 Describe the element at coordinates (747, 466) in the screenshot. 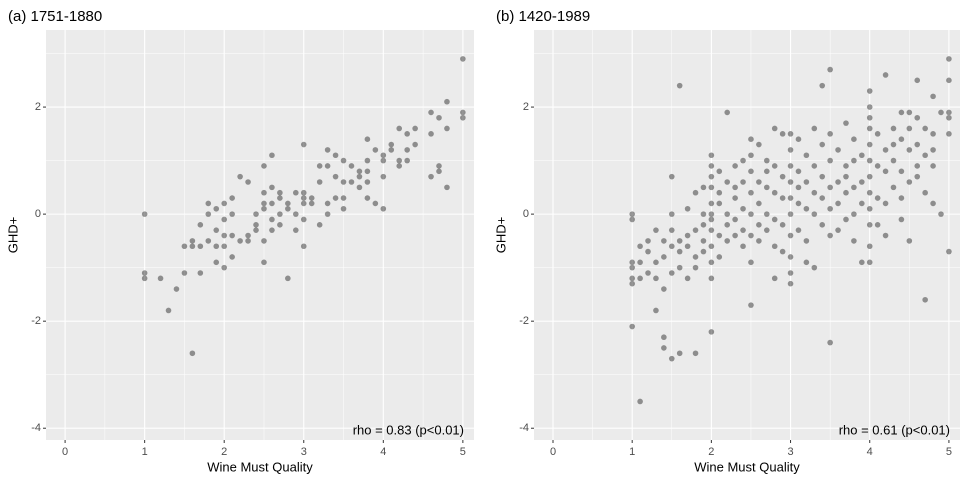

I see `x-axis-label: Wine Must Quality` at that location.